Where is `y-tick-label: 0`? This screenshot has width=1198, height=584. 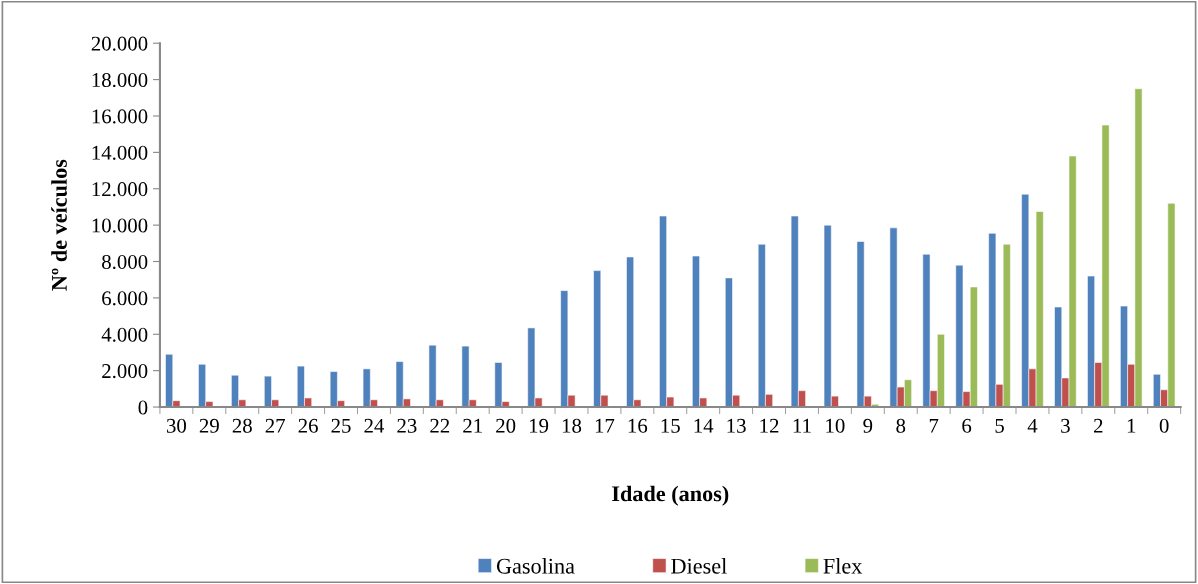 y-tick-label: 0 is located at coordinates (143, 407).